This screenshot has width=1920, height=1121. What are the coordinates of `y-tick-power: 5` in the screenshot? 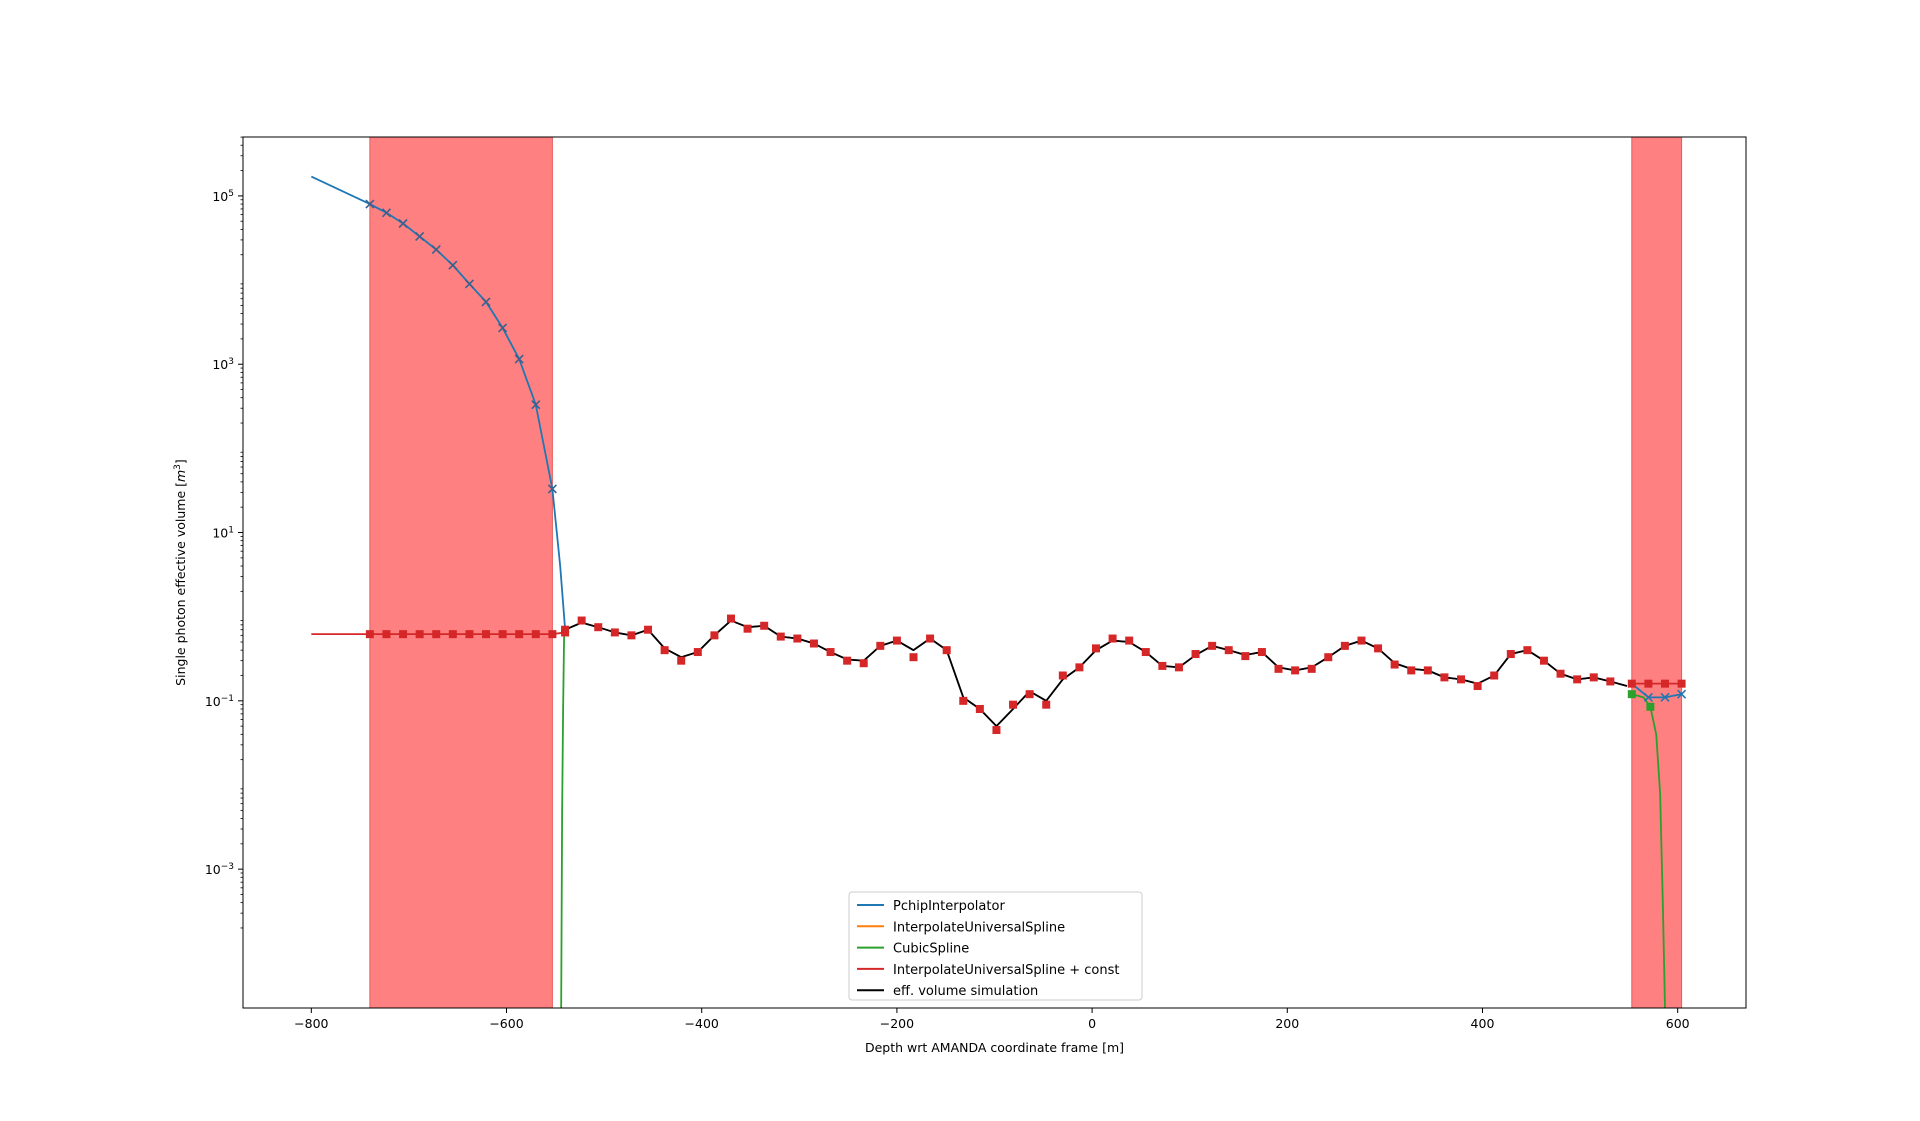 It's located at (231, 194).